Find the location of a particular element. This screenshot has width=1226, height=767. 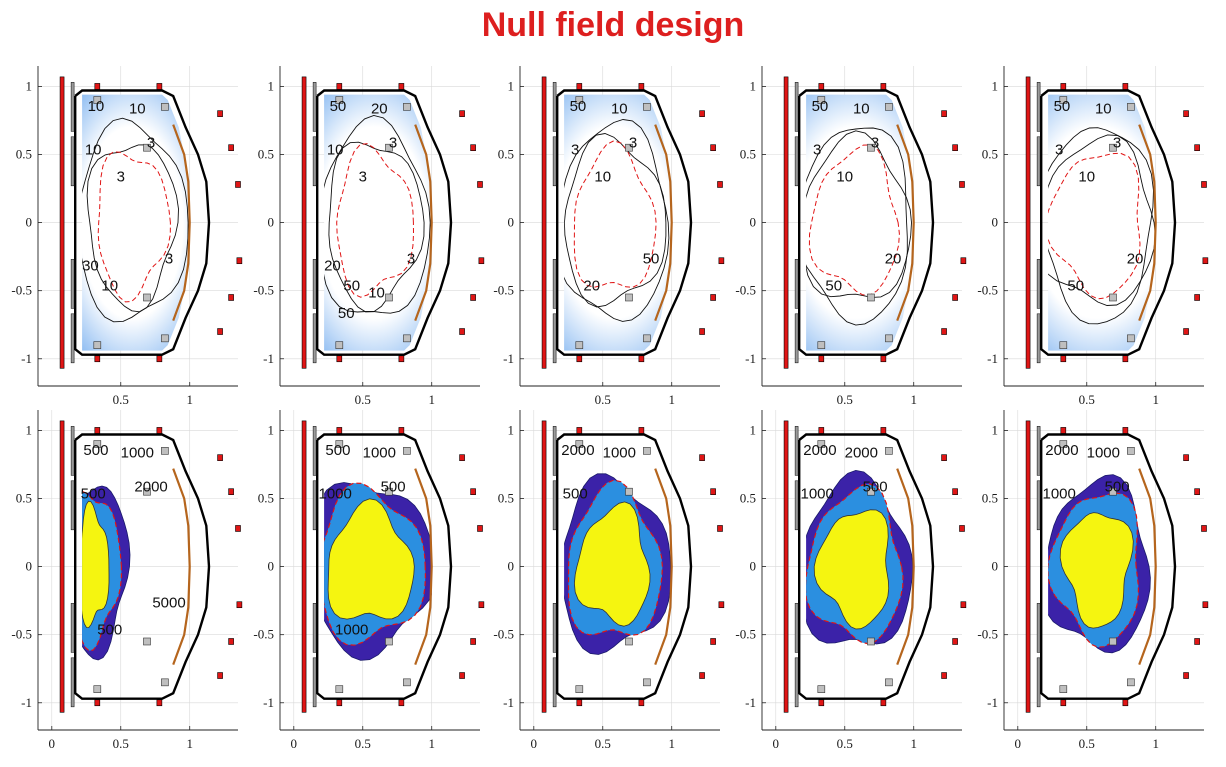

contour-label: 50 is located at coordinates (578, 106).